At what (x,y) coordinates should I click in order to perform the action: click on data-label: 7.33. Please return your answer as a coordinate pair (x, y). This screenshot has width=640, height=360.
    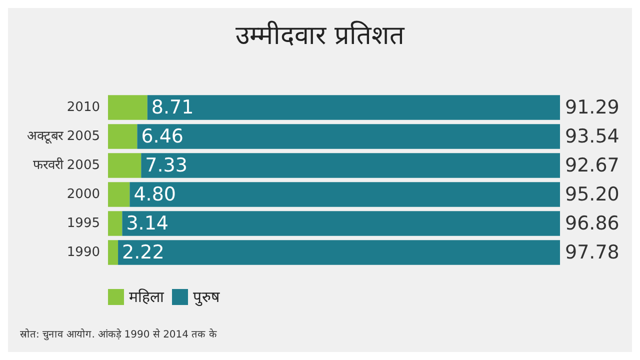
    Looking at the image, I should click on (166, 165).